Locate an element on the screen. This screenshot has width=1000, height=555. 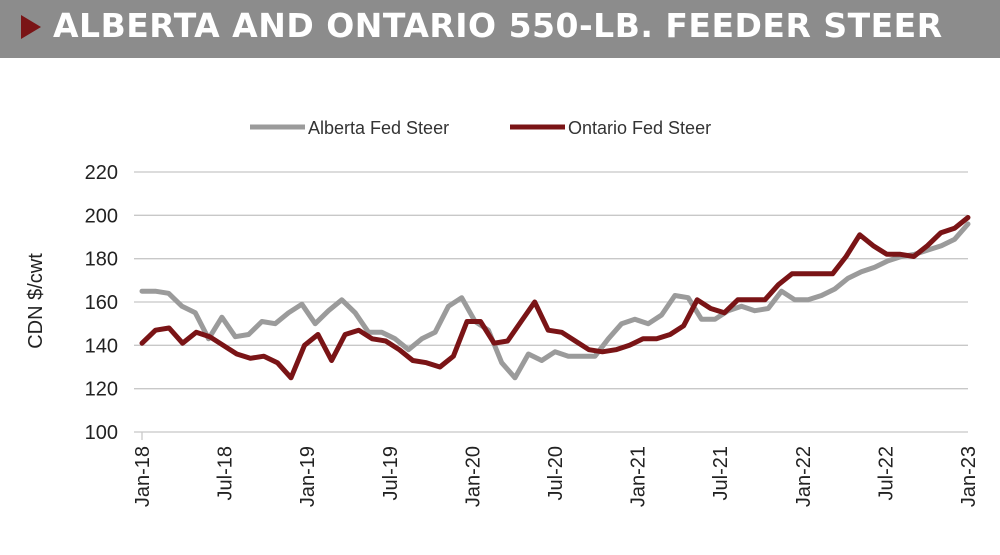
x-tick-label: Jan-21 is located at coordinates (639, 476).